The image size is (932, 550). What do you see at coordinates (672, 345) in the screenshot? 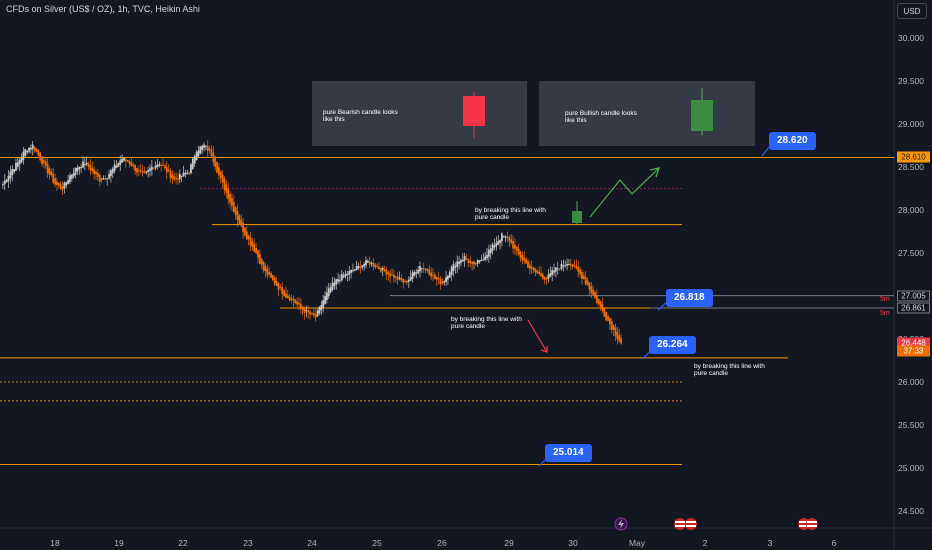
I see `callout-26264: 26.264` at bounding box center [672, 345].